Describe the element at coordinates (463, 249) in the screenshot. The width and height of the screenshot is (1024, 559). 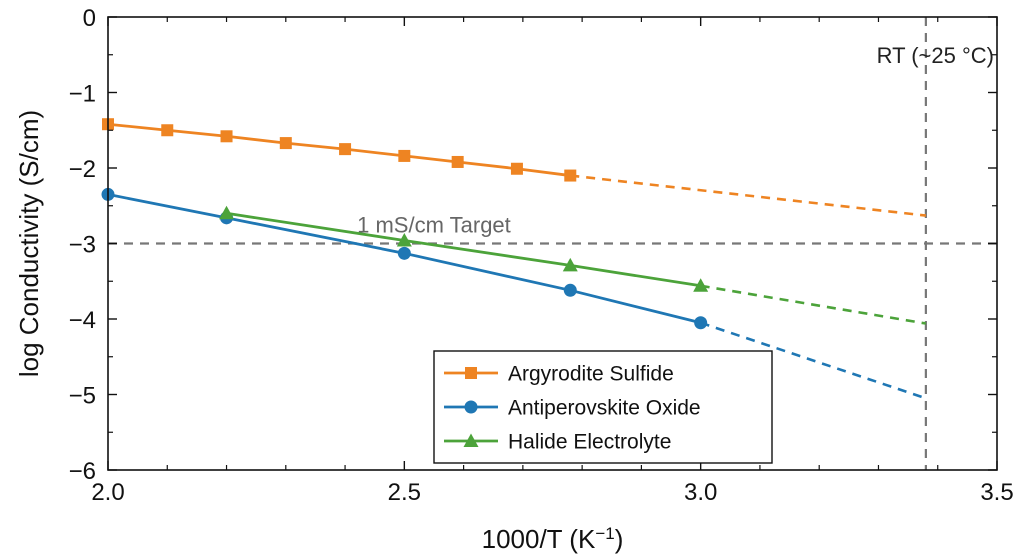
I see `series-line` at that location.